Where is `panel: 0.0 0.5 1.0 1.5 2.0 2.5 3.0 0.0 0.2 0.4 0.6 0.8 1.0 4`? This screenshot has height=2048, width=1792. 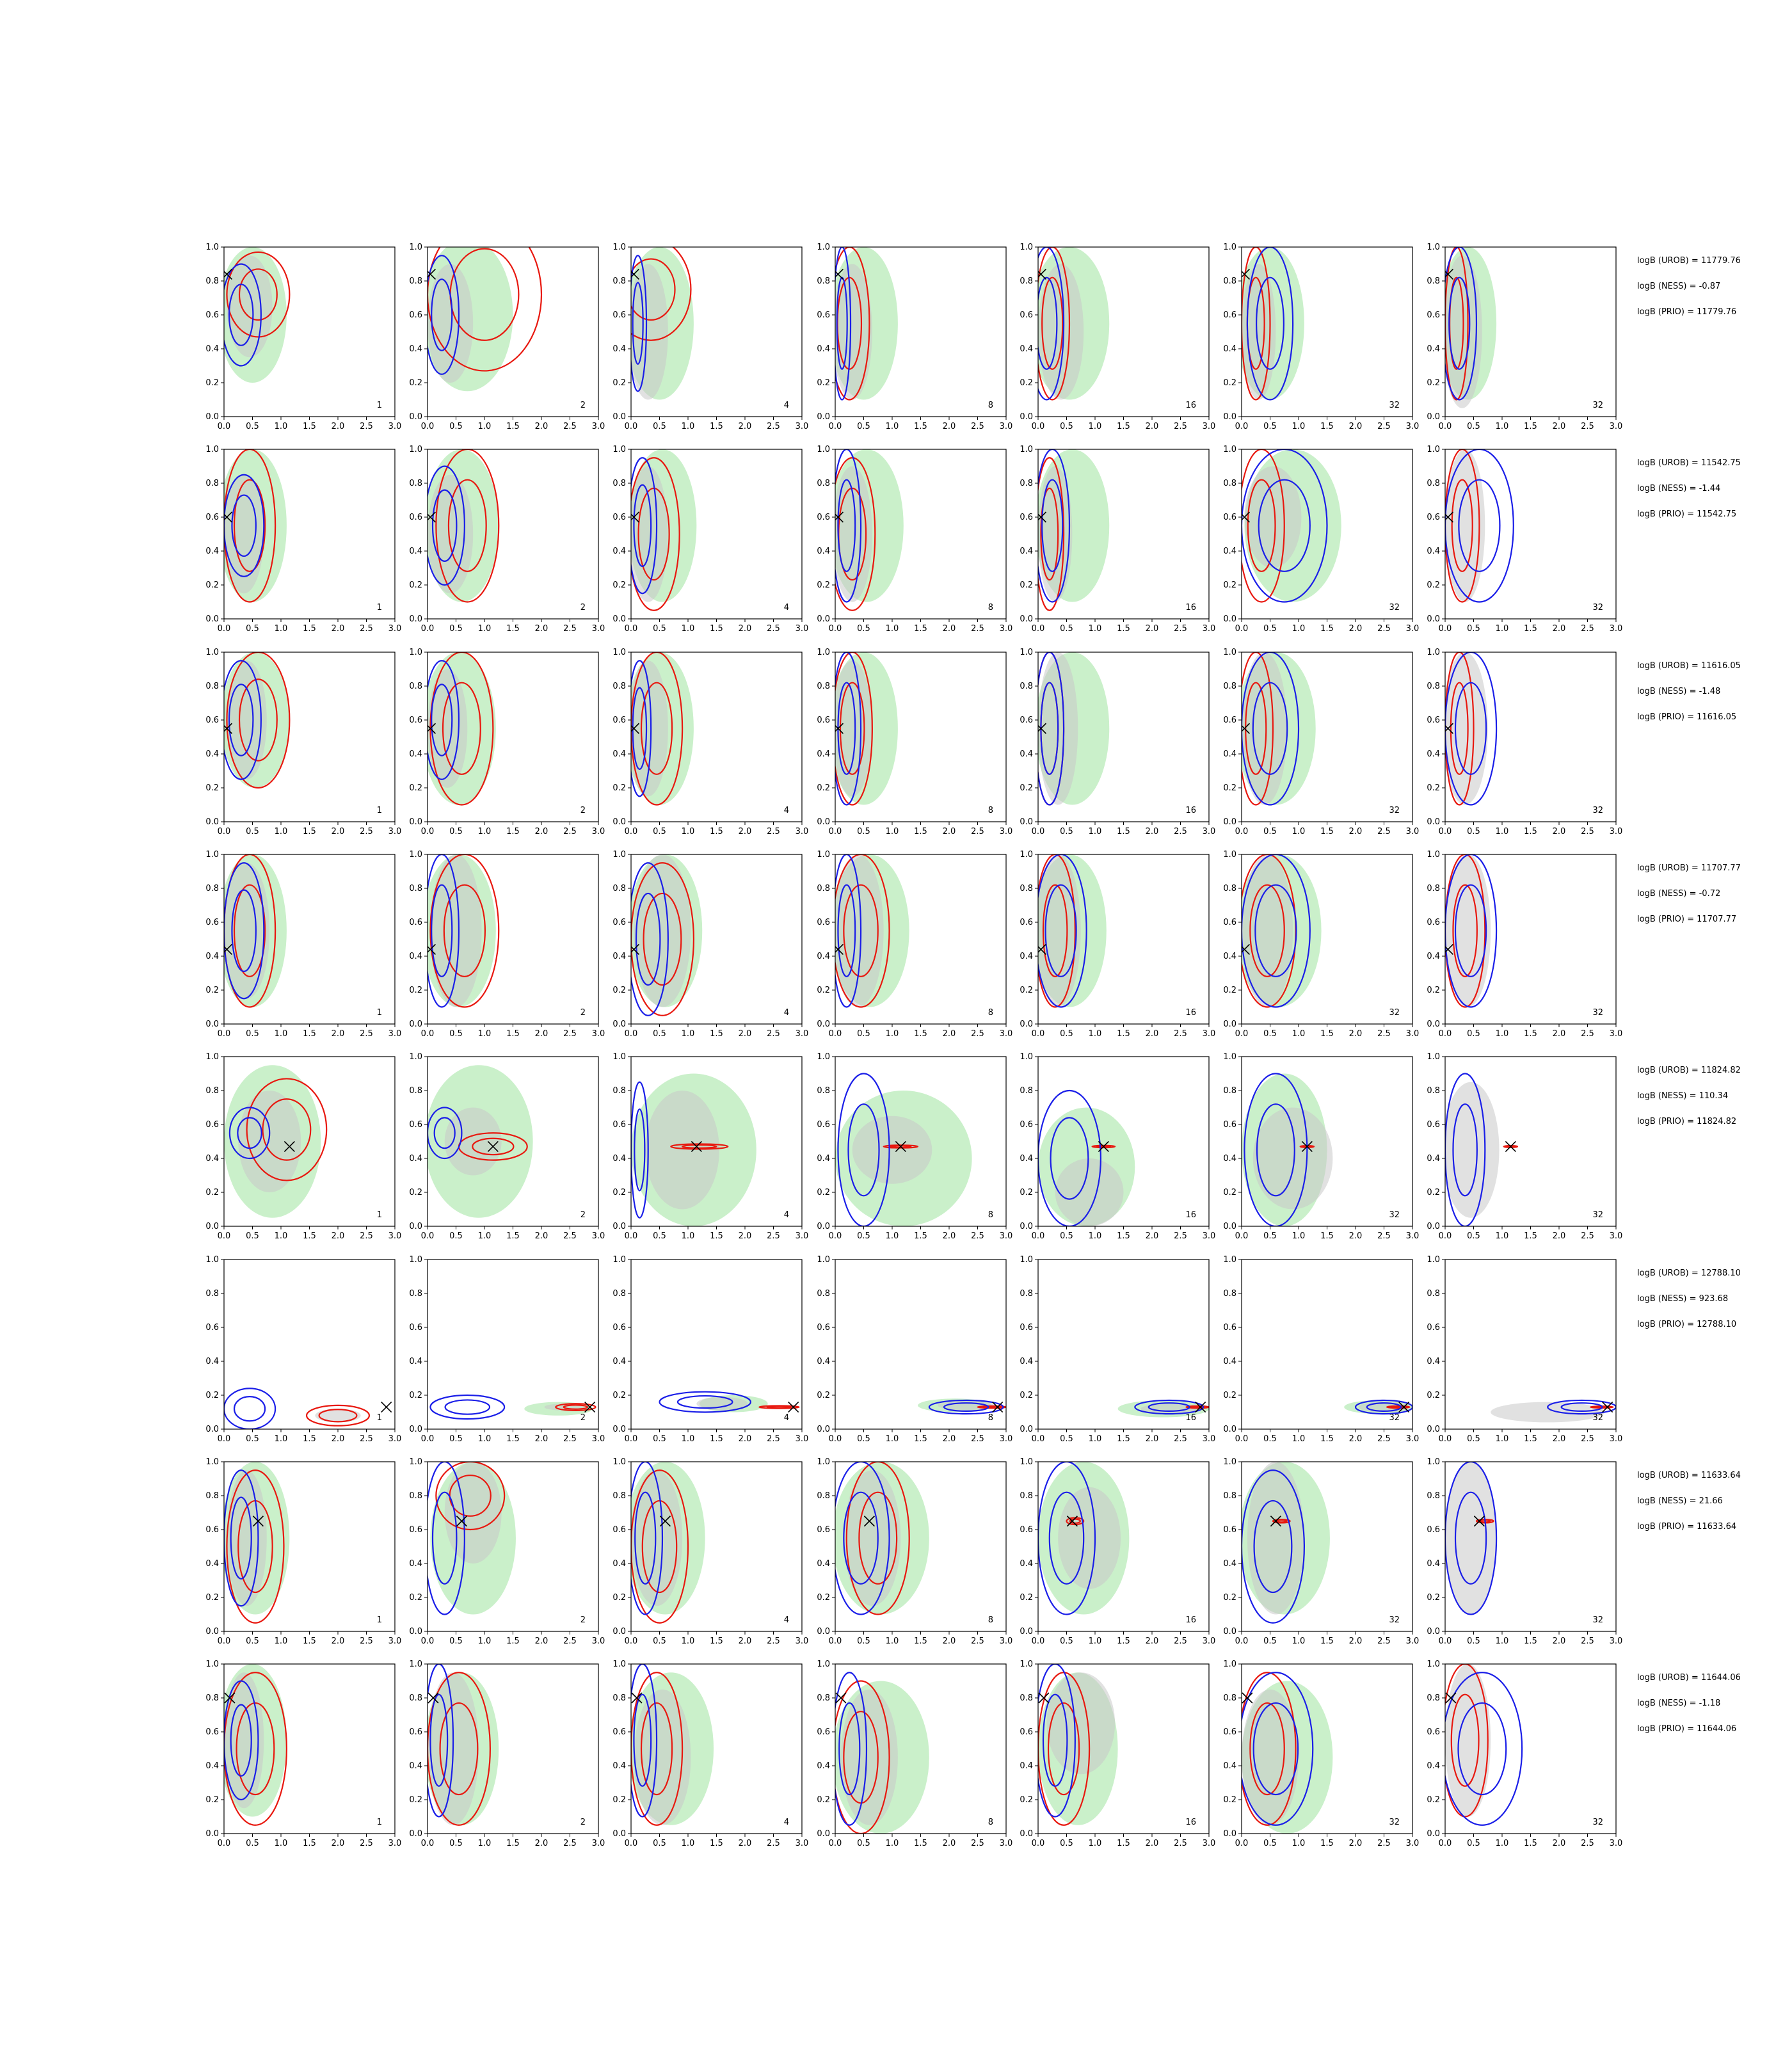 panel: 0.0 0.5 1.0 1.5 2.0 2.5 3.0 0.0 0.2 0.4 0.6 0.8 1.0 4 is located at coordinates (710, 1349).